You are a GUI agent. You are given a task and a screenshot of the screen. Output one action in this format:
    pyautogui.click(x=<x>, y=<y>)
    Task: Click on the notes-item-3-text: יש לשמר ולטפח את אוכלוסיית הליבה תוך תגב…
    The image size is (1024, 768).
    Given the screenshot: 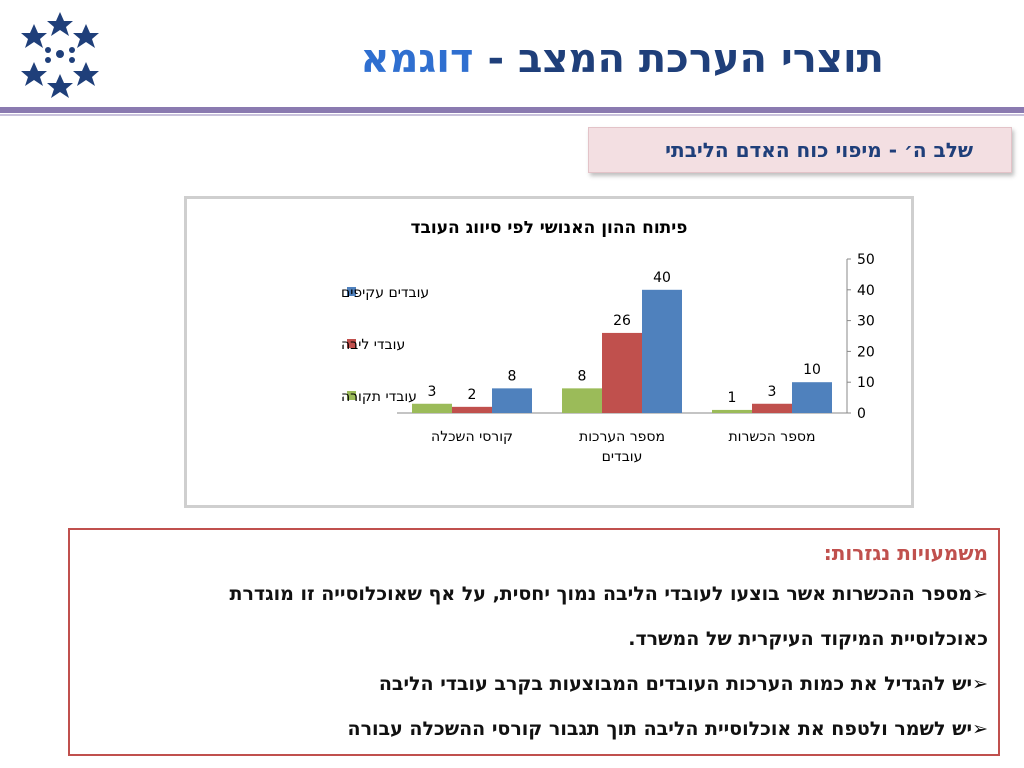 What is the action you would take?
    pyautogui.click(x=660, y=729)
    